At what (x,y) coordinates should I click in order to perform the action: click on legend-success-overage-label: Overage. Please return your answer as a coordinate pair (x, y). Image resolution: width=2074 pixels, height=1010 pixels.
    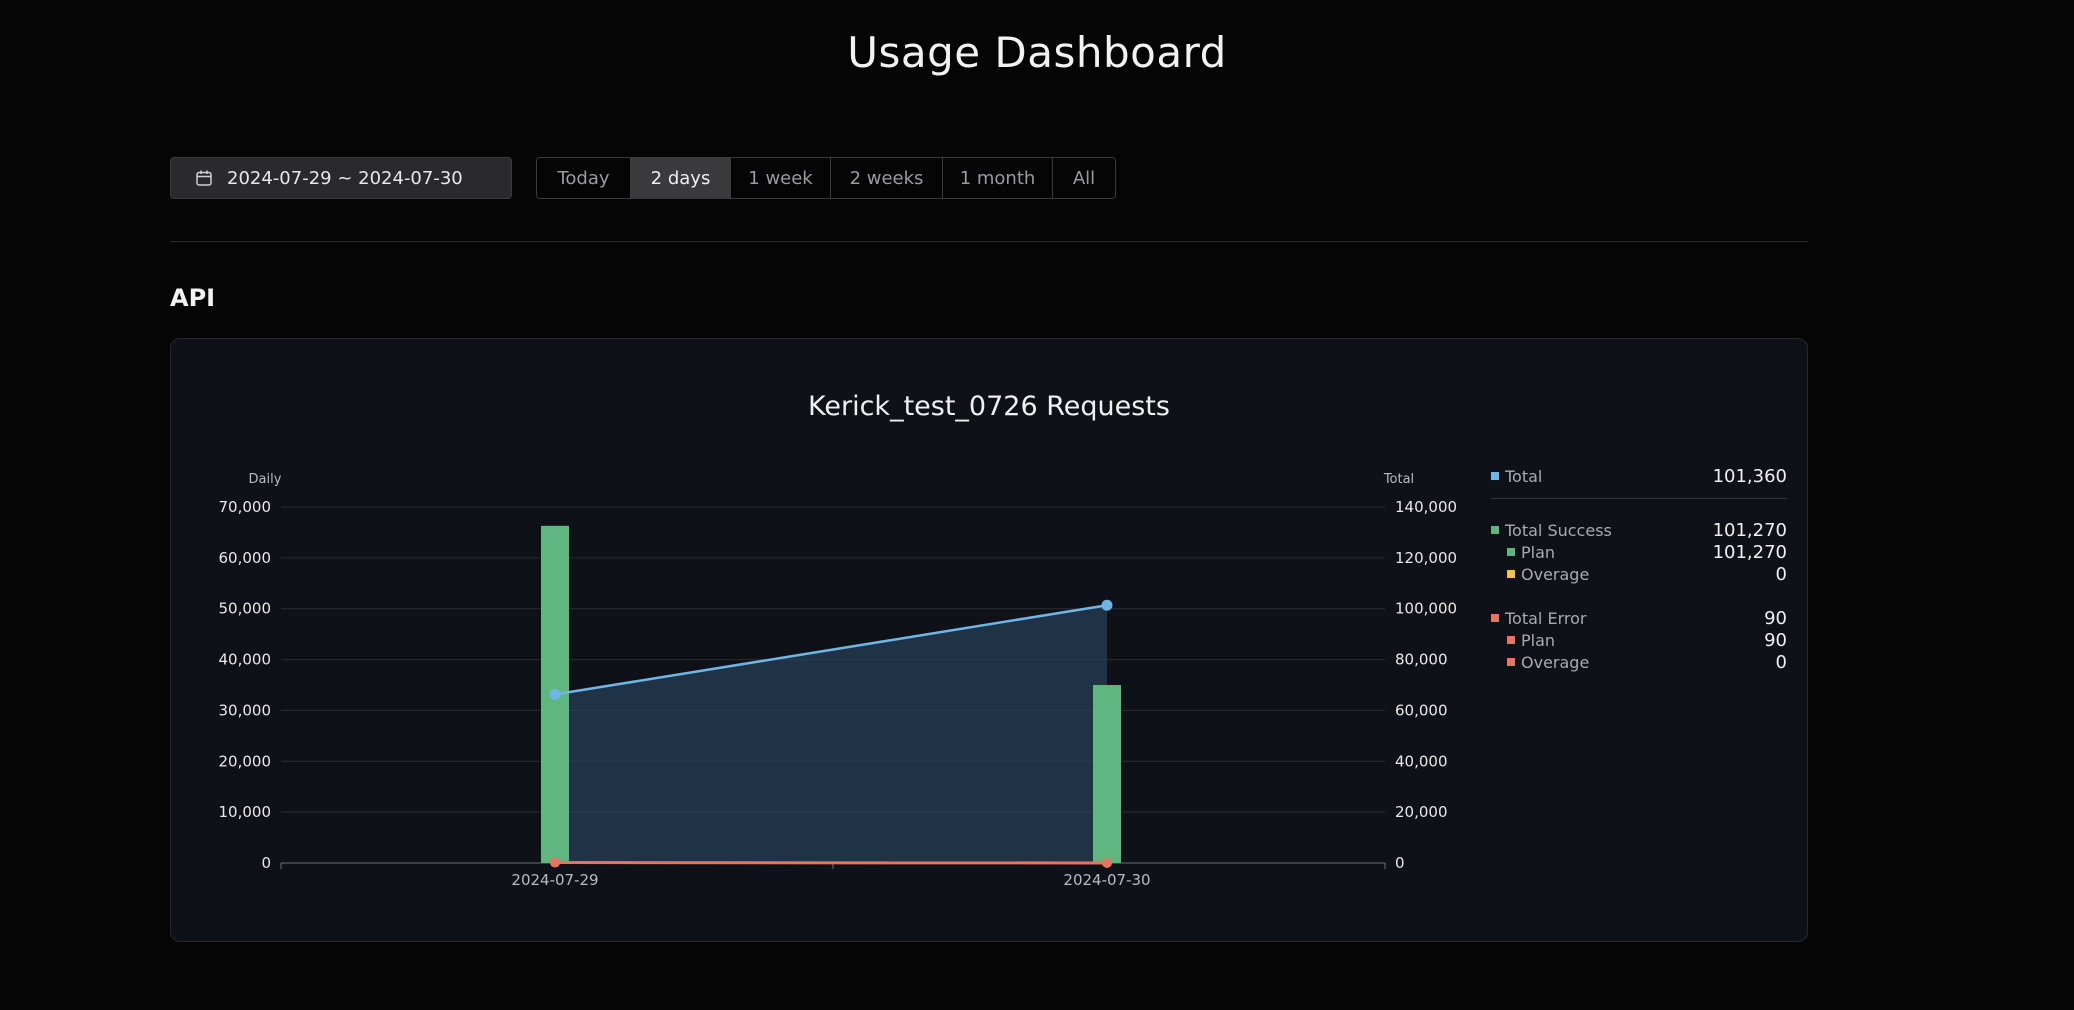
    Looking at the image, I should click on (1555, 574).